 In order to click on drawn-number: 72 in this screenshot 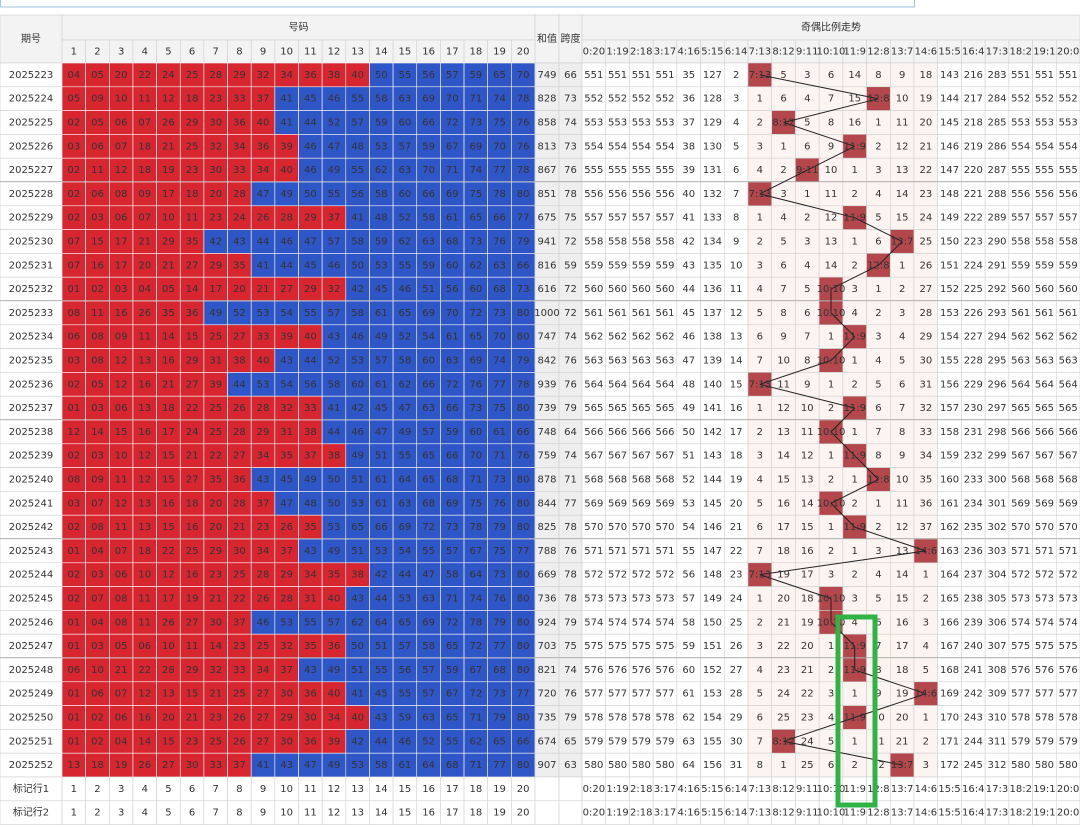, I will do `click(428, 527)`.